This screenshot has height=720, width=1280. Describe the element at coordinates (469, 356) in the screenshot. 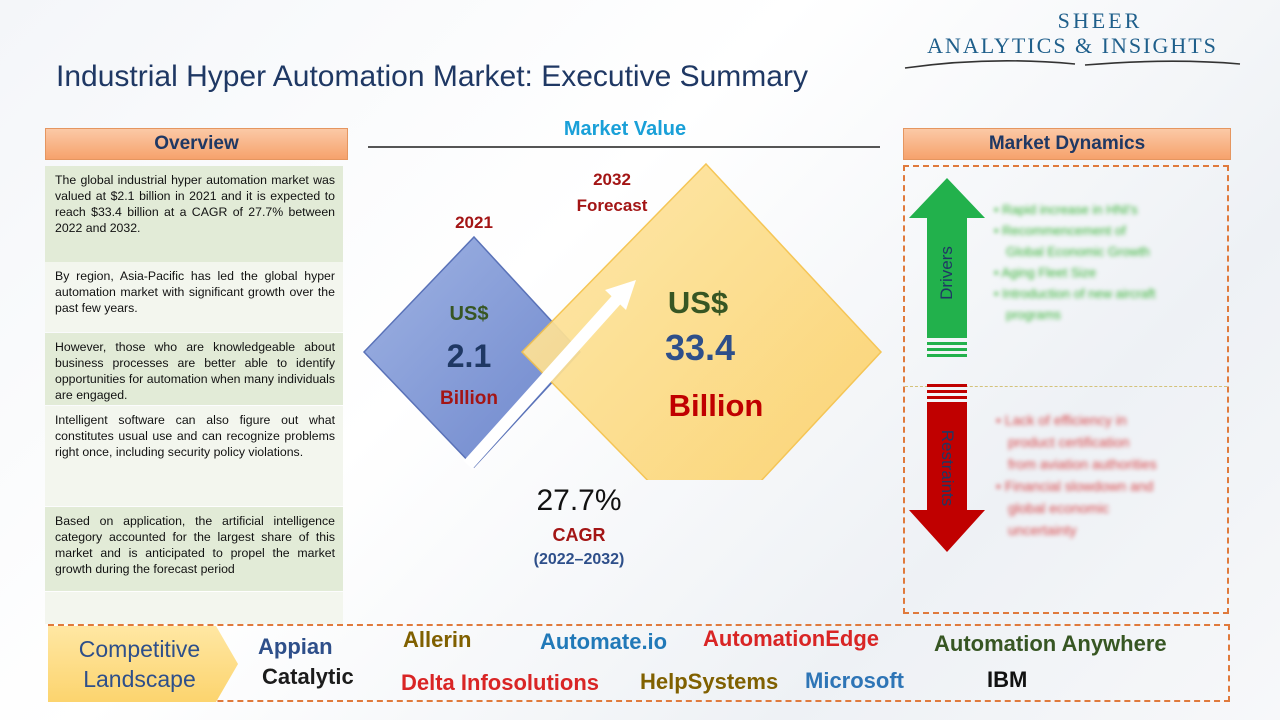

I see `value-2021-number: 2.1` at that location.